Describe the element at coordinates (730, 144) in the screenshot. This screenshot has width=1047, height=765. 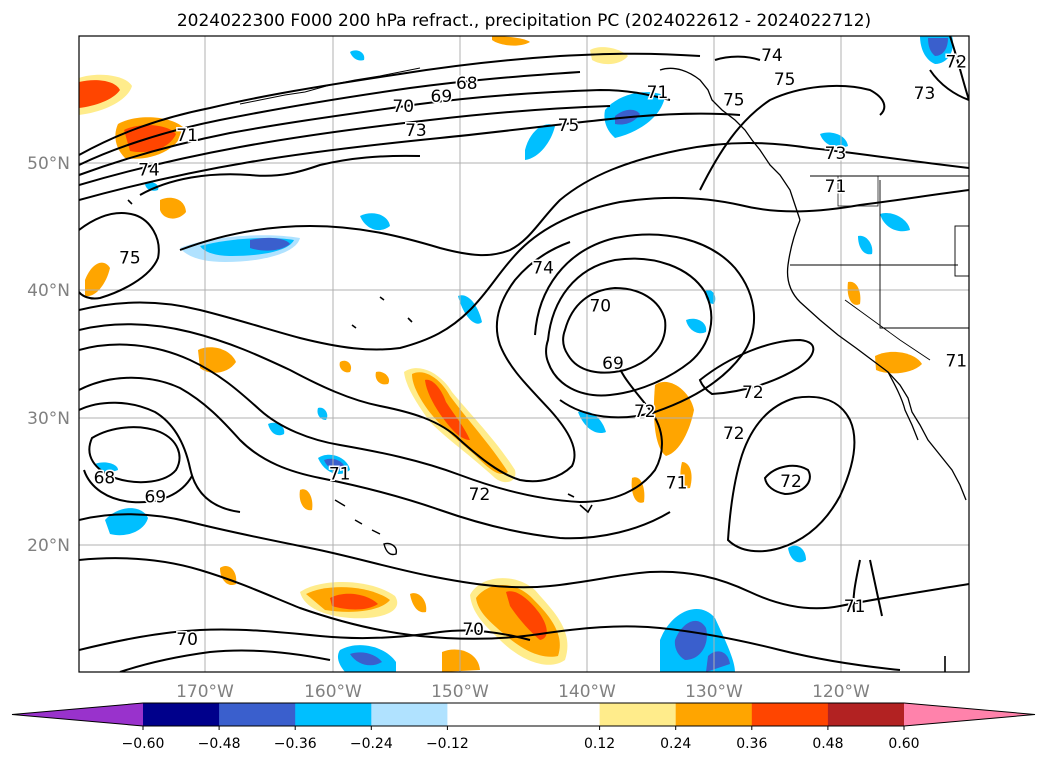
I see `alaska-coastline` at that location.